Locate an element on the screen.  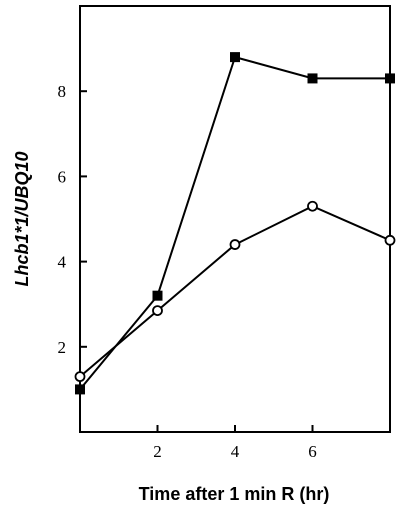
x-axis-title: Time after 1 min R (hr) is located at coordinates (234, 494).